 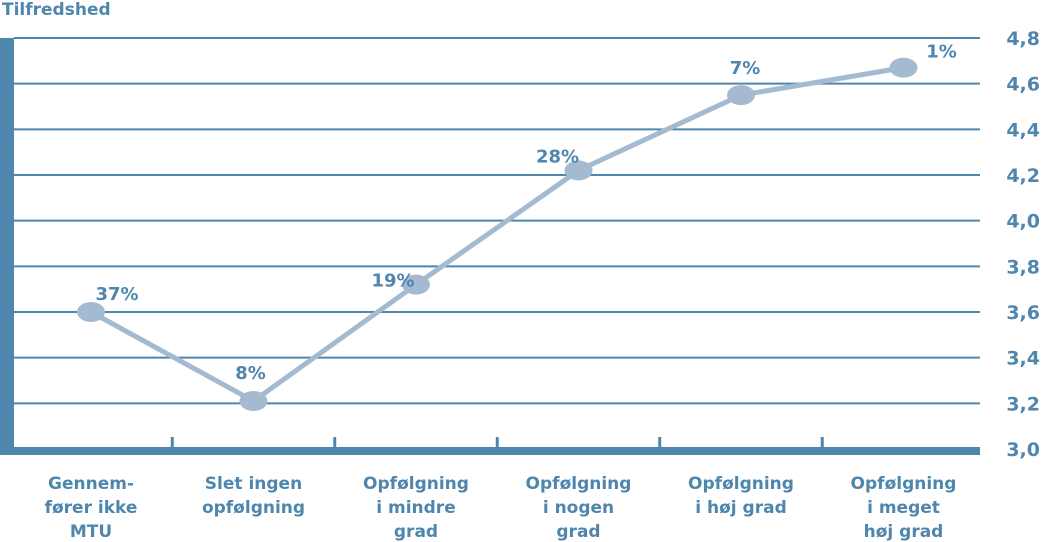 I want to click on data-label: 37%, so click(x=116, y=294).